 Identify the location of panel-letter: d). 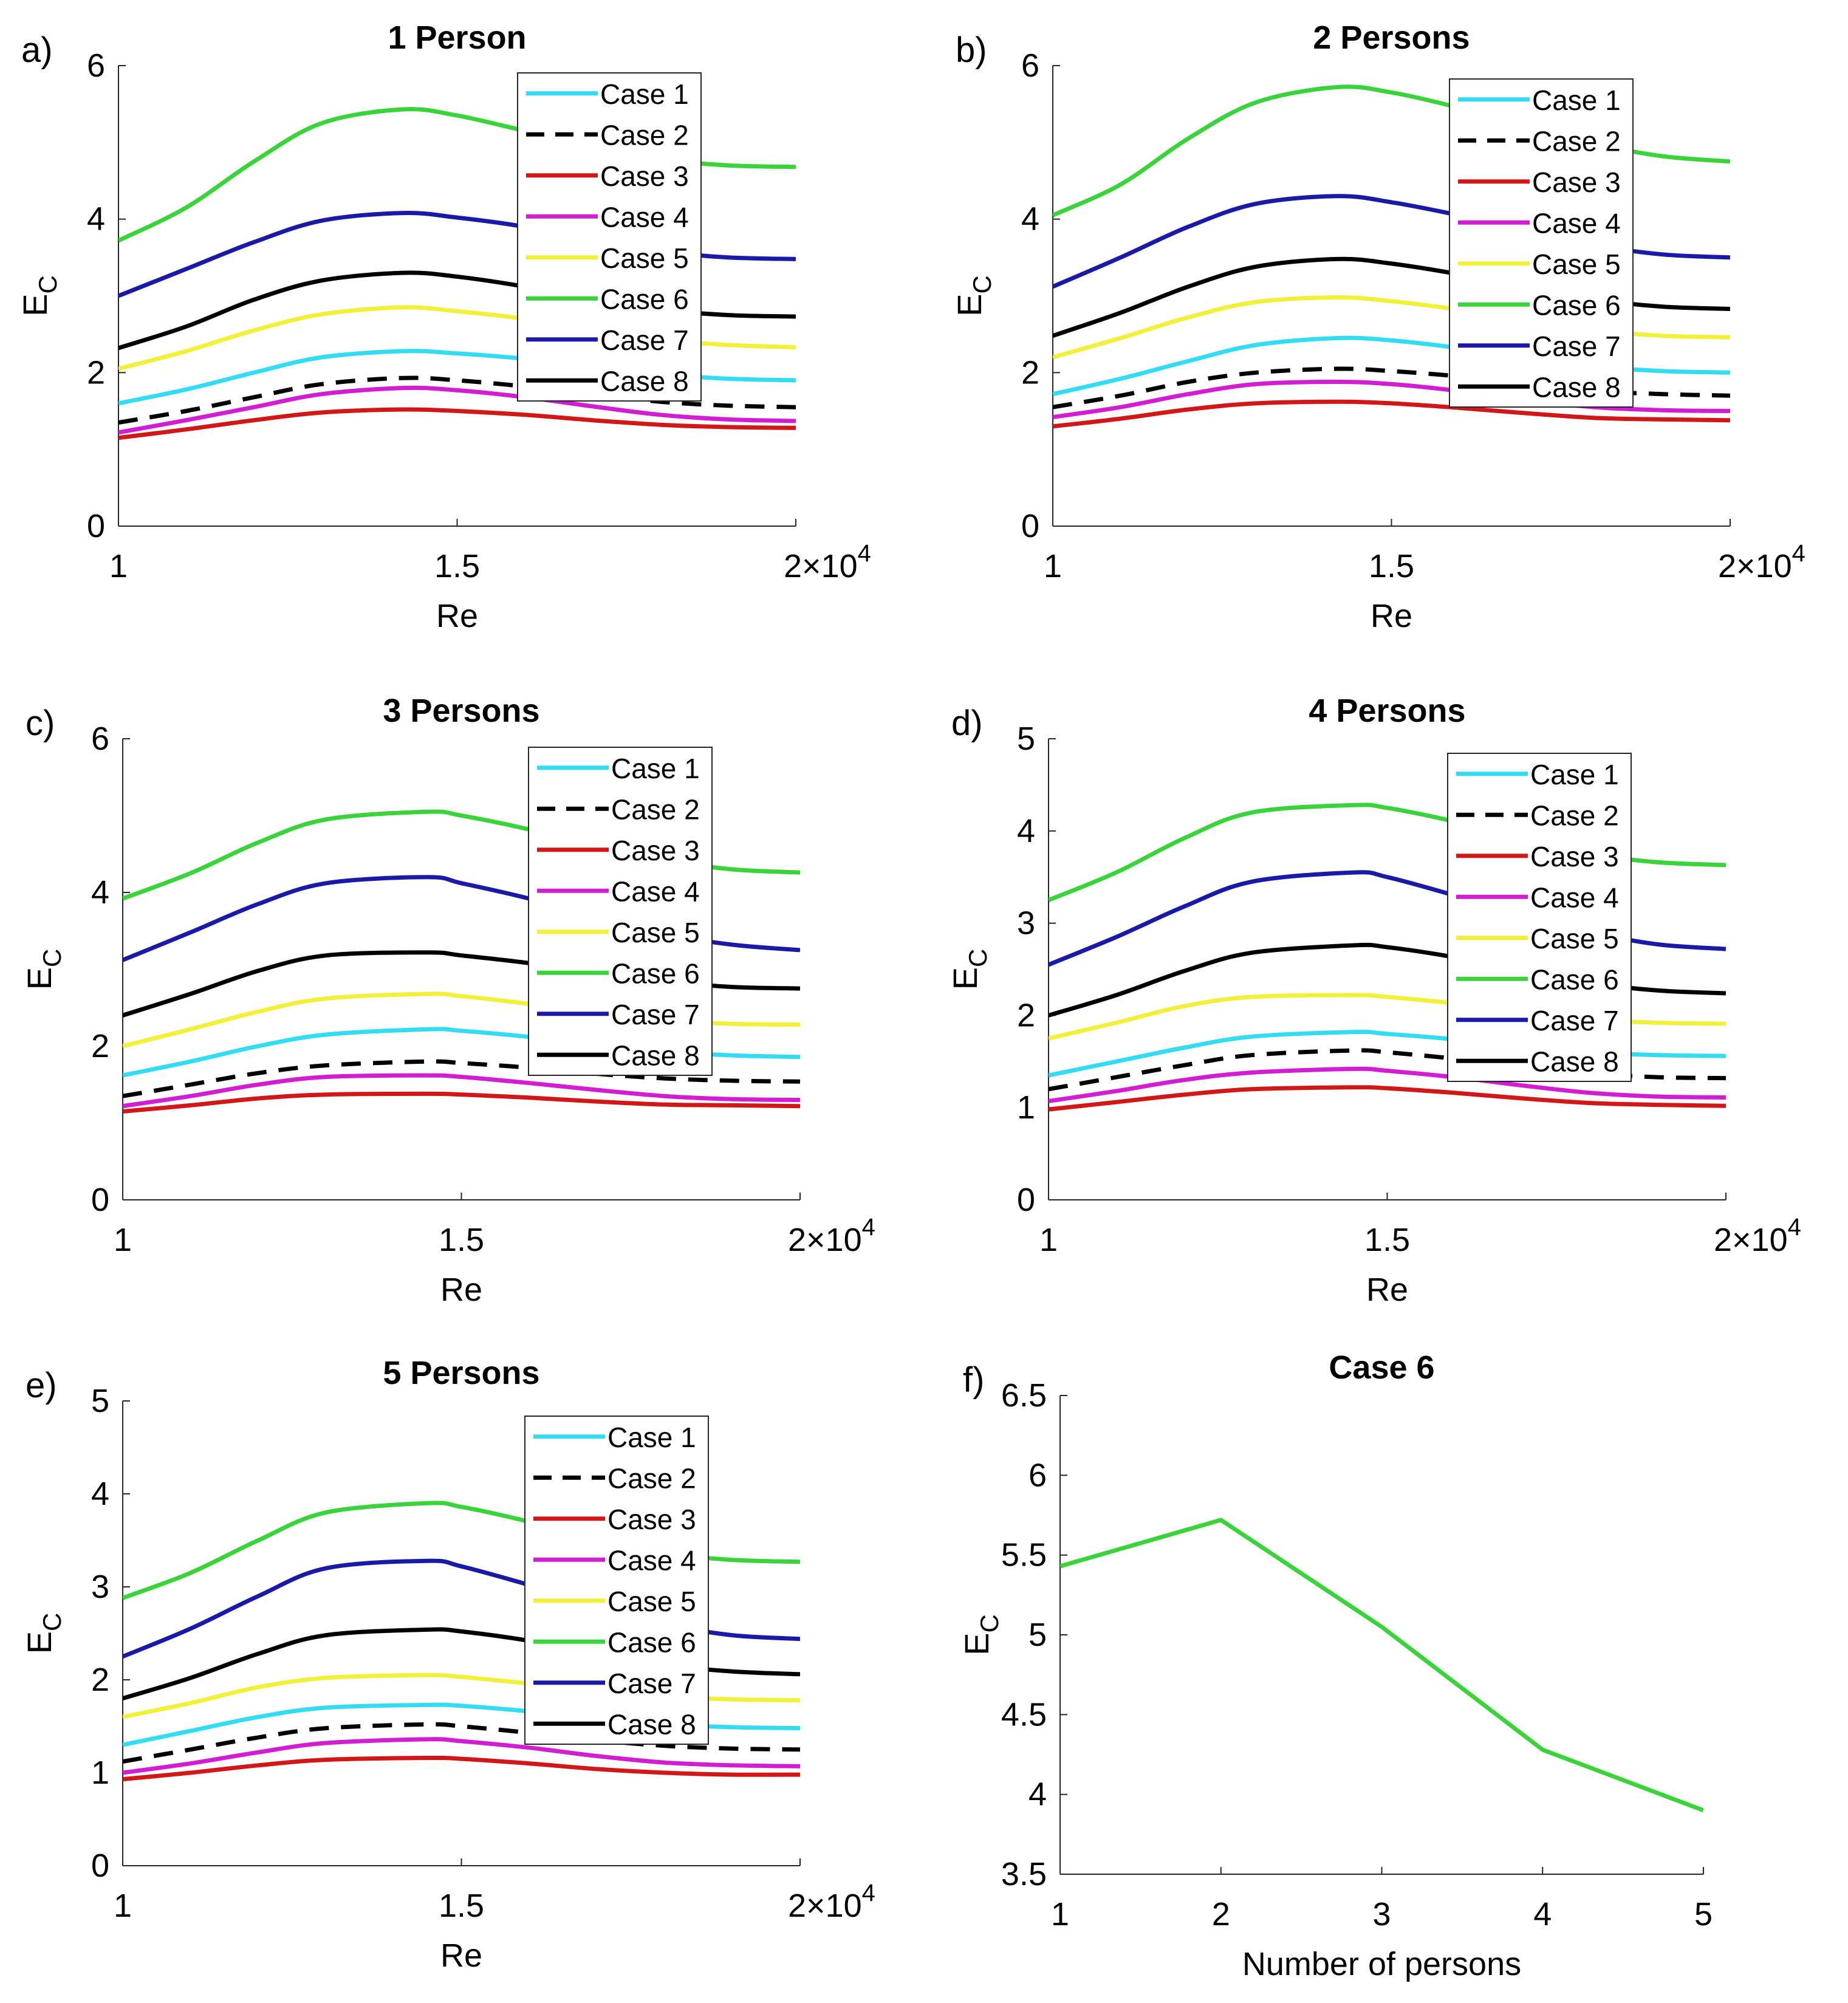
(967, 723).